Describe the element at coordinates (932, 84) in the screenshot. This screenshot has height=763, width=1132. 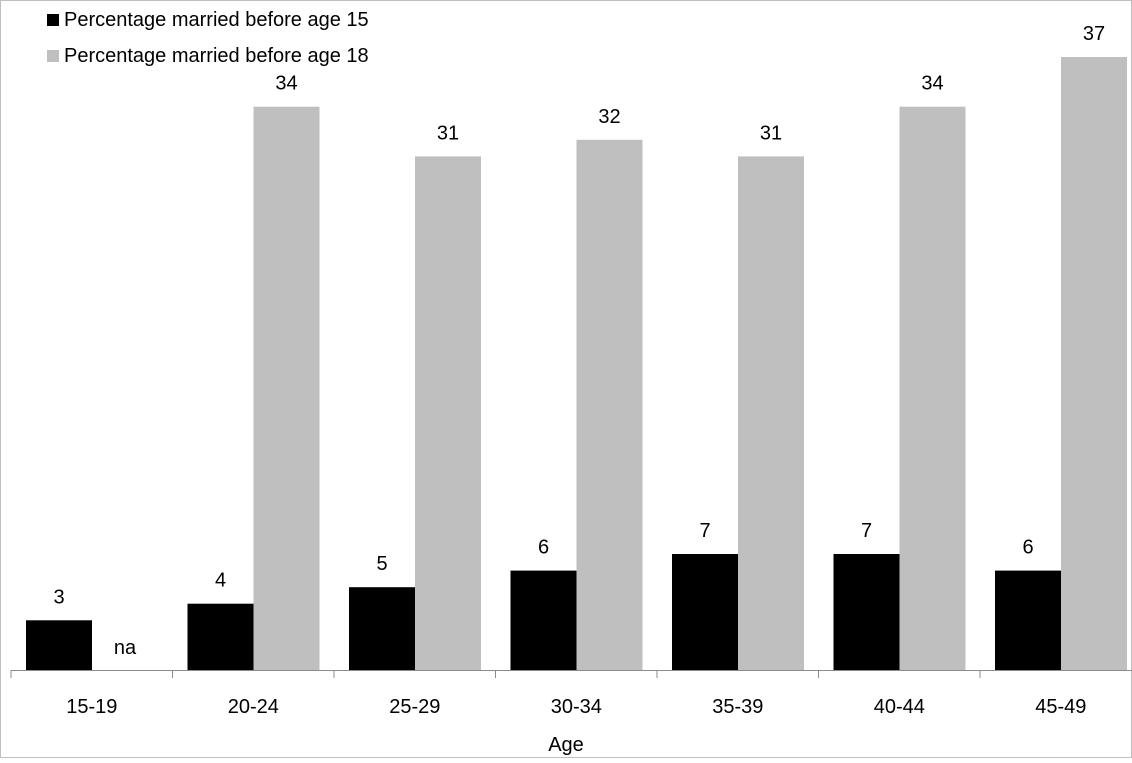
I see `data-label-series-2-40-44: 34` at that location.